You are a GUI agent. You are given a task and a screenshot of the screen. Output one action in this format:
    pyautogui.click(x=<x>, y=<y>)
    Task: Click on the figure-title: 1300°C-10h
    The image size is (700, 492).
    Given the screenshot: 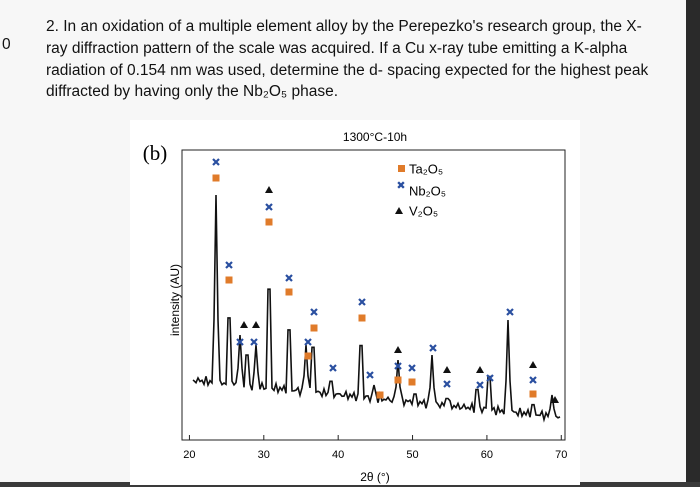 What is the action you would take?
    pyautogui.click(x=375, y=137)
    